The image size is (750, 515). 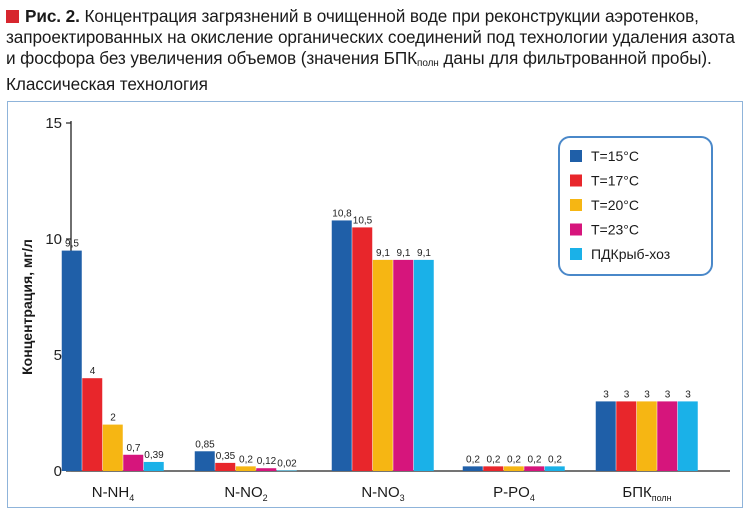 I want to click on bar-value-label: 9,5, so click(x=72, y=244).